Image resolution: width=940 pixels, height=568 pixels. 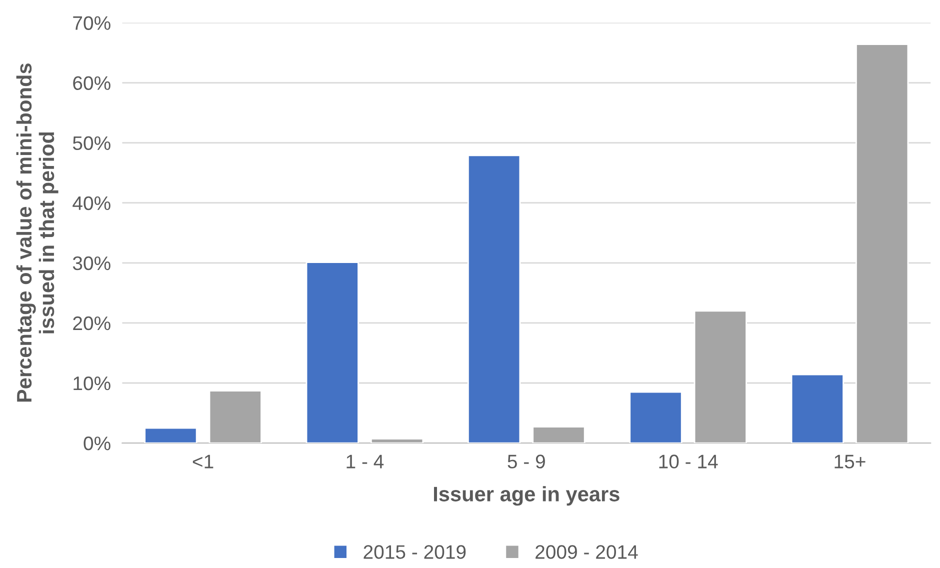 I want to click on y-tick-label: 60%, so click(x=91, y=83).